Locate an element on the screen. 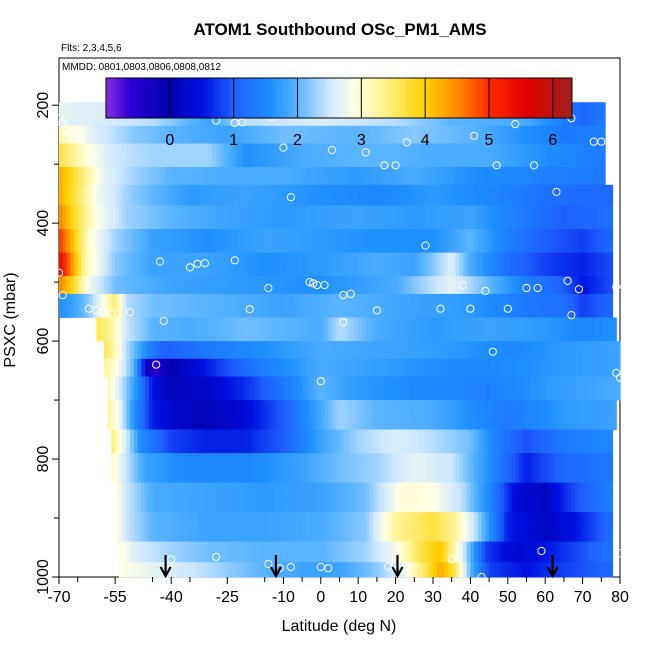 The width and height of the screenshot is (650, 650). heat-band is located at coordinates (336, 241).